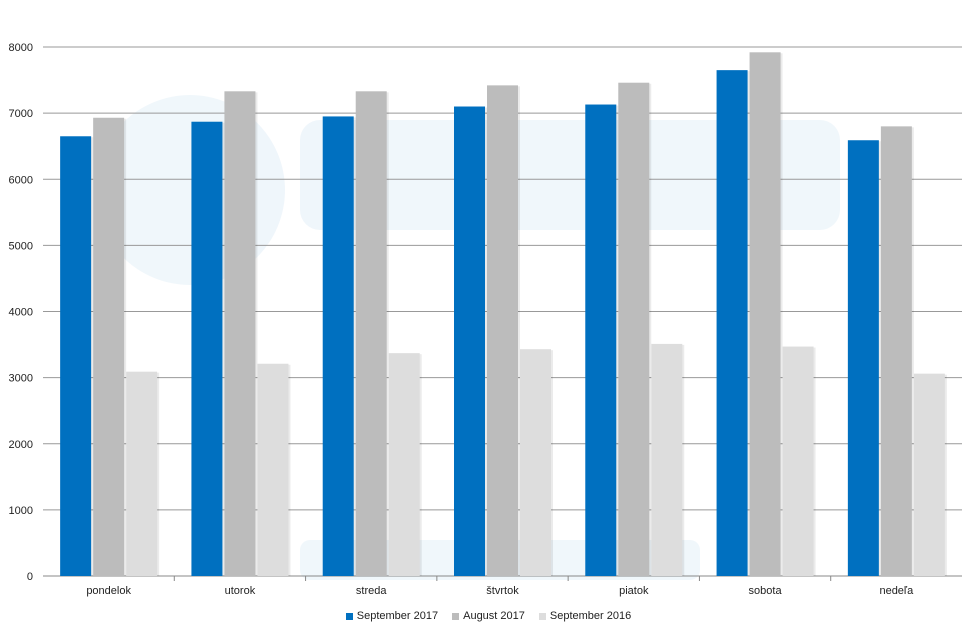  I want to click on legend-item: August 2017, so click(488, 616).